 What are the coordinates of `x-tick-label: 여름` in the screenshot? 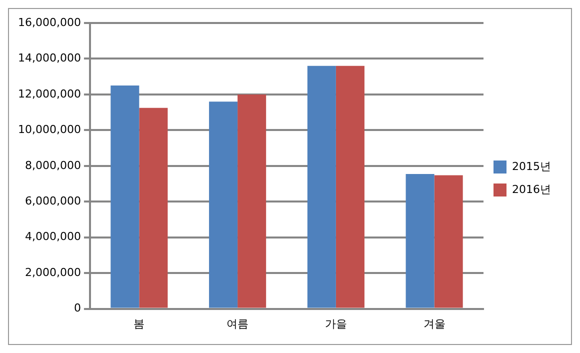 It's located at (237, 323).